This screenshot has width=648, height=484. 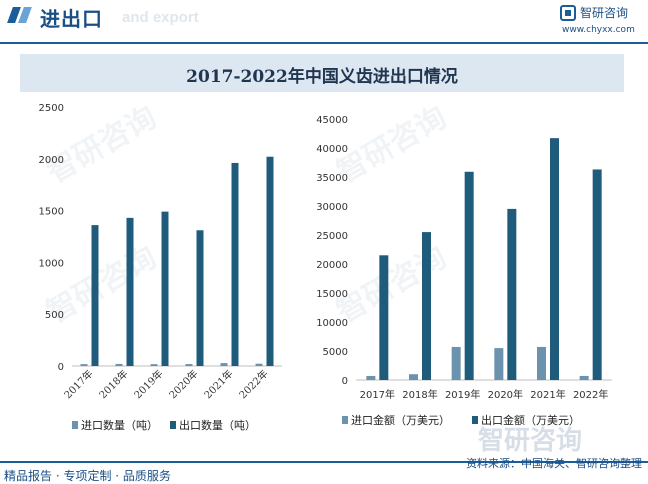 I want to click on brand-logo-icon, so click(x=568, y=13).